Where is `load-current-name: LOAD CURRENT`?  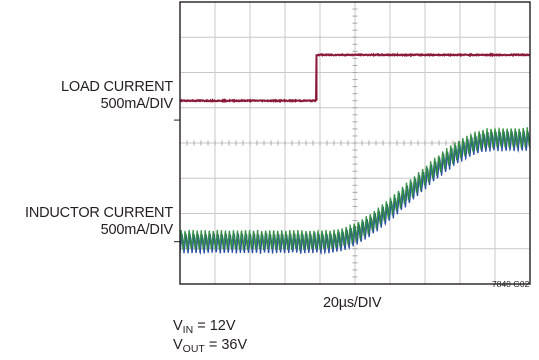
load-current-name: LOAD CURRENT is located at coordinates (117, 87).